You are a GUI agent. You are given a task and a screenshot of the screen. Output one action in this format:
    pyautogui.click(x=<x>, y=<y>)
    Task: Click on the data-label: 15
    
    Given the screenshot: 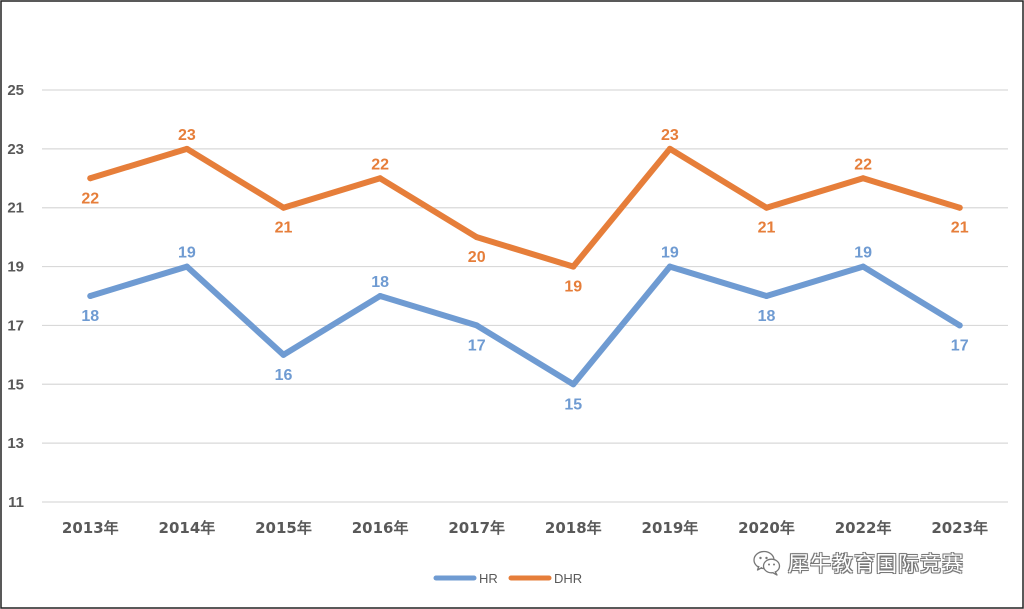 What is the action you would take?
    pyautogui.click(x=573, y=404)
    